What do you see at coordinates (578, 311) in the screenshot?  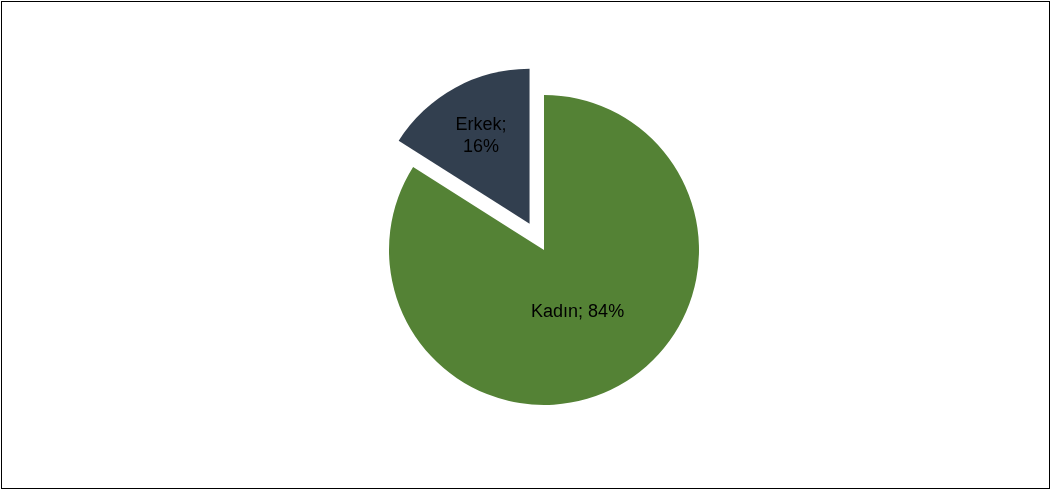 I see `slice-label: Kadın; 84%` at bounding box center [578, 311].